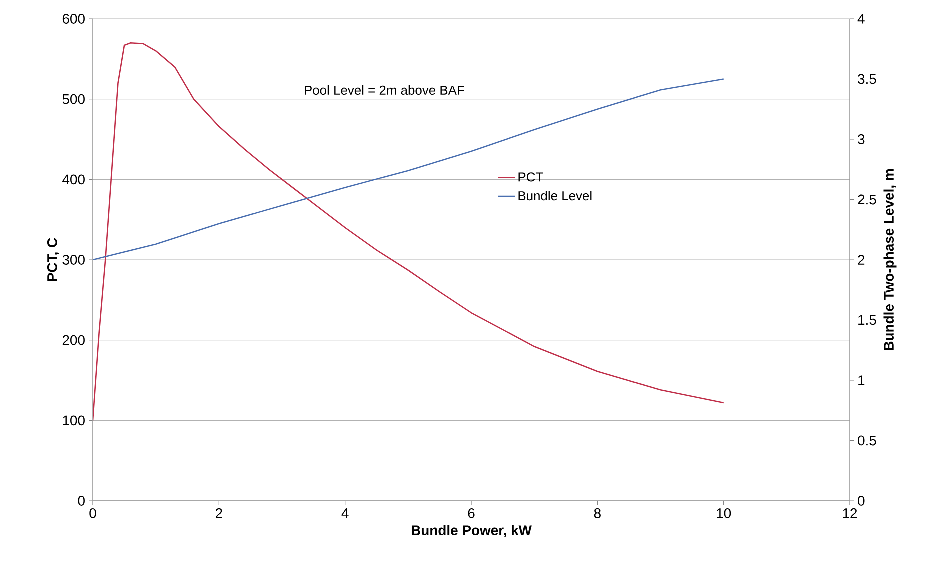  What do you see at coordinates (472, 531) in the screenshot?
I see `x-axis-title: Bundle Power, kW` at bounding box center [472, 531].